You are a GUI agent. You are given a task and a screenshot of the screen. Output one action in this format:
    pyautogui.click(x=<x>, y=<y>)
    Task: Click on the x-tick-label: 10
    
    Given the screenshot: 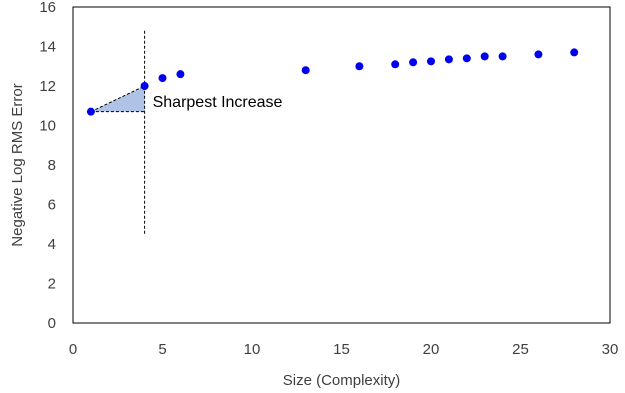 What is the action you would take?
    pyautogui.click(x=252, y=349)
    